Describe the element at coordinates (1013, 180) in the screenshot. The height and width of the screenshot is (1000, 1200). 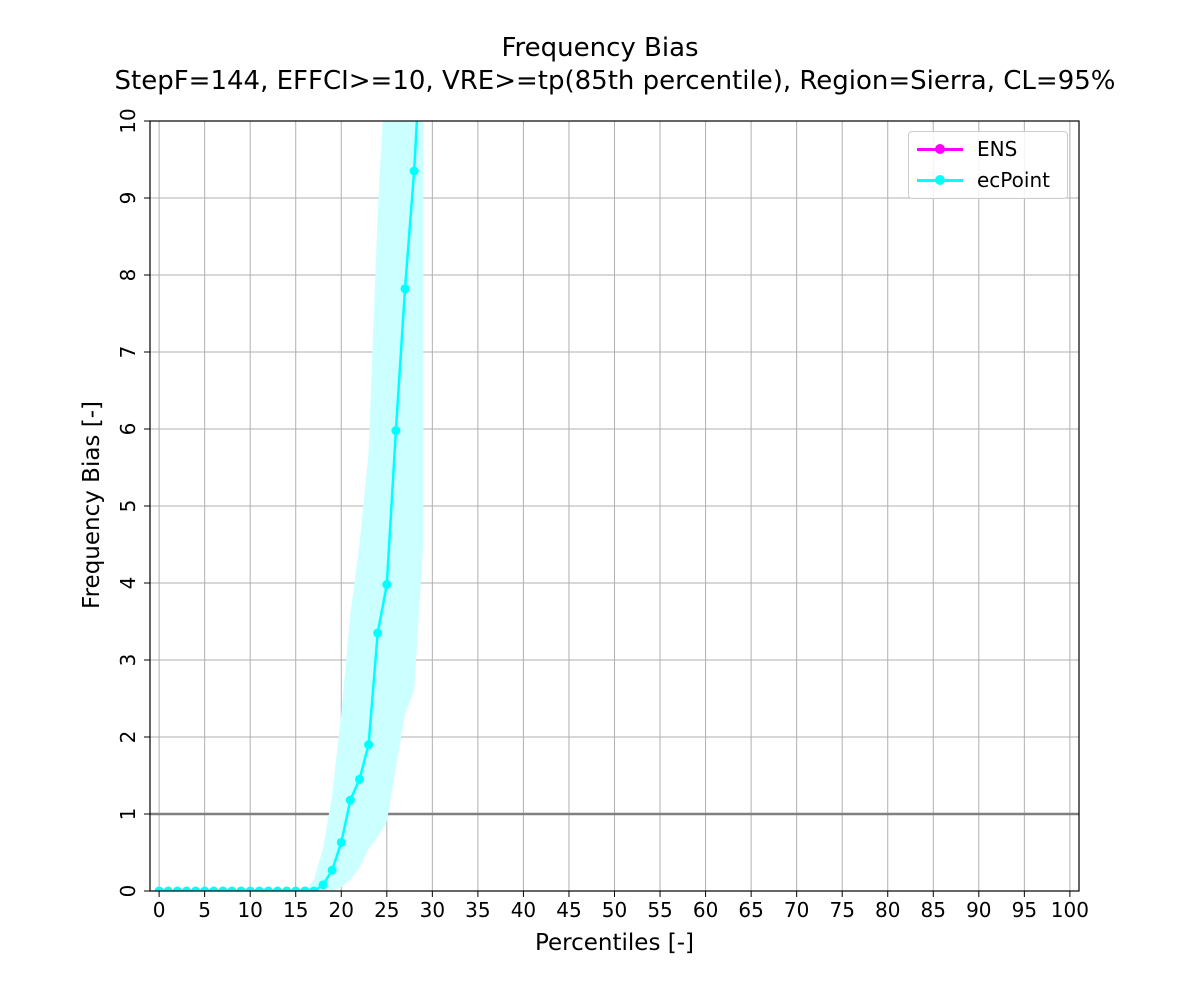
I see `legend-label-ecpoint: ecPoint` at that location.